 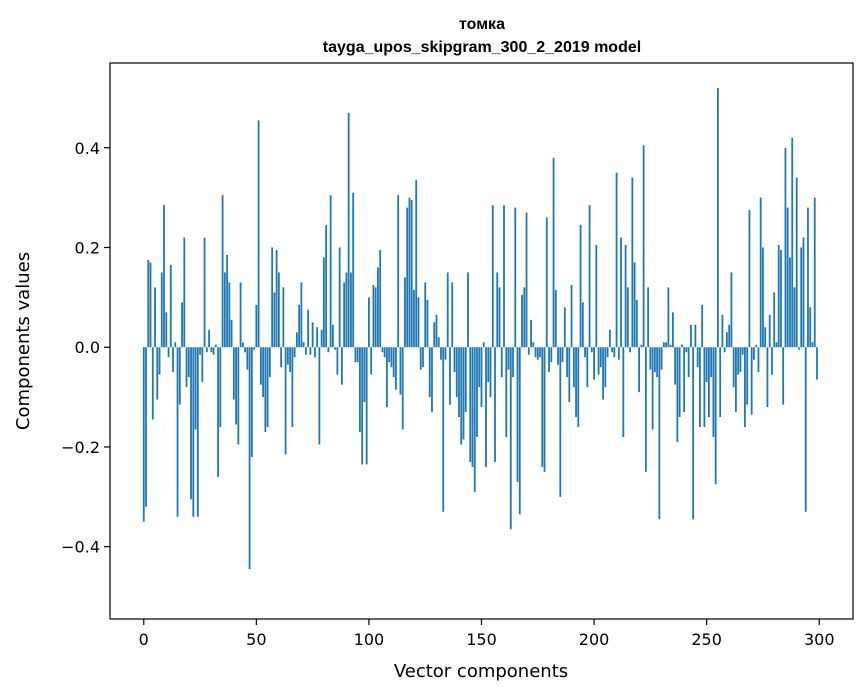 What do you see at coordinates (487, 634) in the screenshot?
I see `x-axis-ticks: 0 50 100 150 200 250 300` at bounding box center [487, 634].